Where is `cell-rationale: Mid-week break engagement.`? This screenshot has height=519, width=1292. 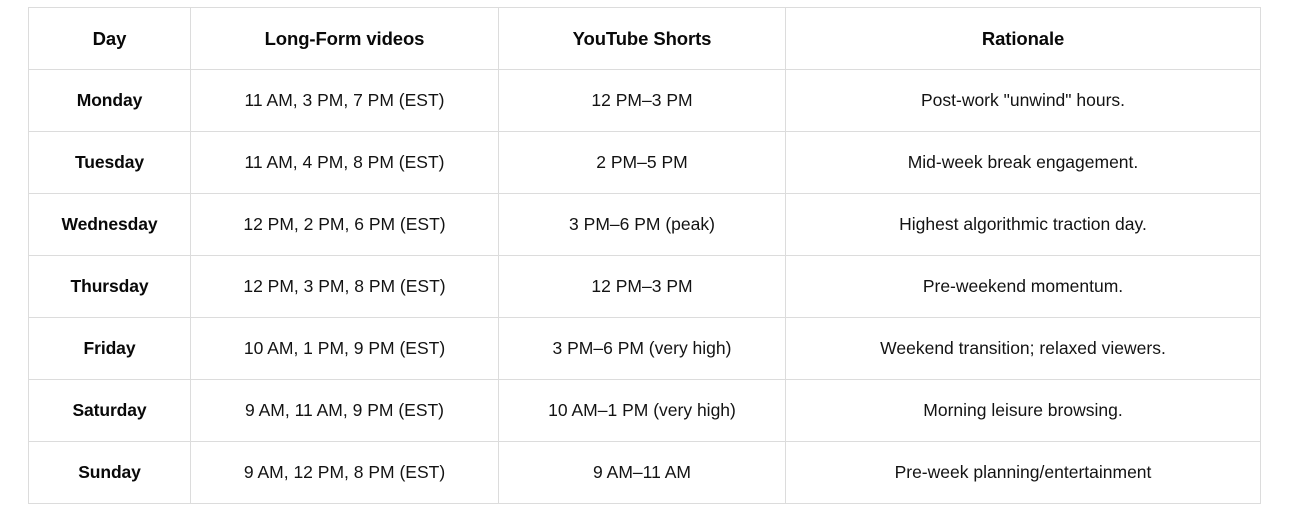
cell-rationale: Mid-week break engagement. is located at coordinates (1023, 162).